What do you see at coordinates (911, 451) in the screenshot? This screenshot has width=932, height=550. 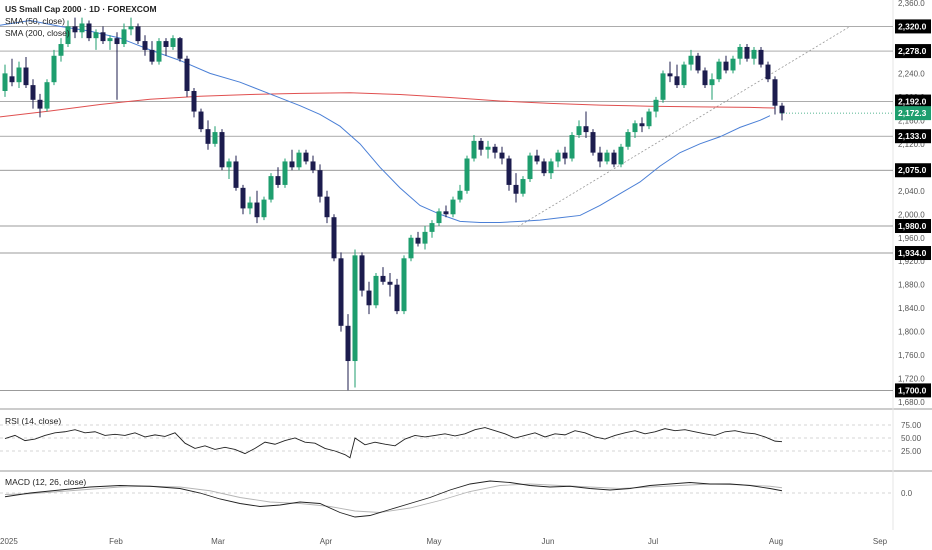 I see `rsi-tick-label: 25.00` at bounding box center [911, 451].